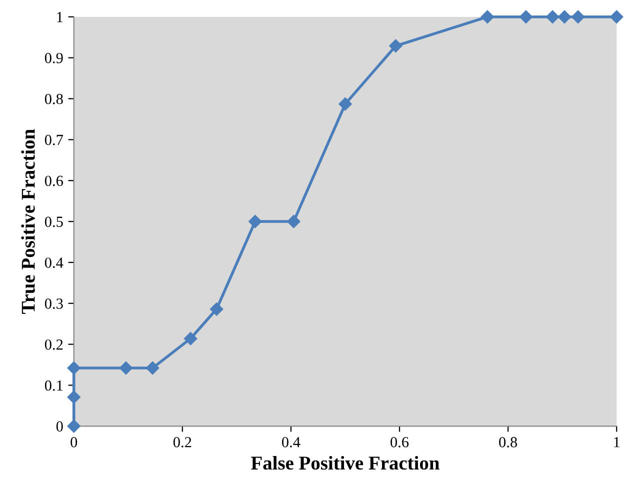 The image size is (626, 481). Describe the element at coordinates (291, 442) in the screenshot. I see `x-tick-label: 0.4` at that location.